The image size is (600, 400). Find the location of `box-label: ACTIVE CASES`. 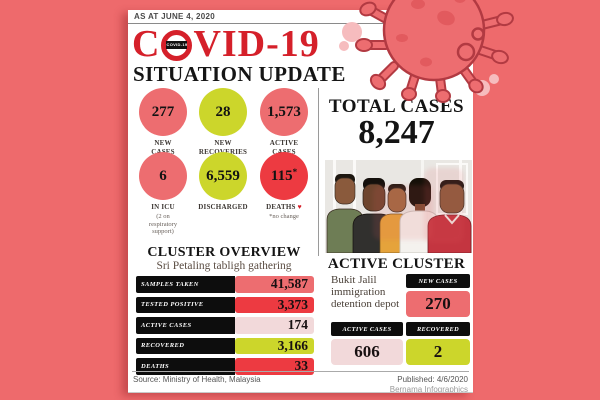

box-label: ACTIVE CASES is located at coordinates (367, 329).